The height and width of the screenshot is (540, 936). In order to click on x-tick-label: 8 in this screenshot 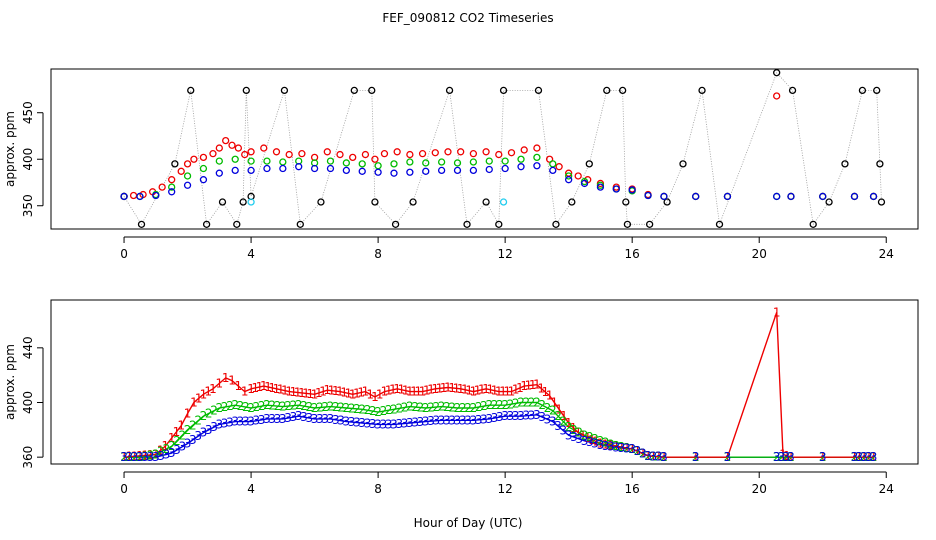, I will do `click(378, 489)`.